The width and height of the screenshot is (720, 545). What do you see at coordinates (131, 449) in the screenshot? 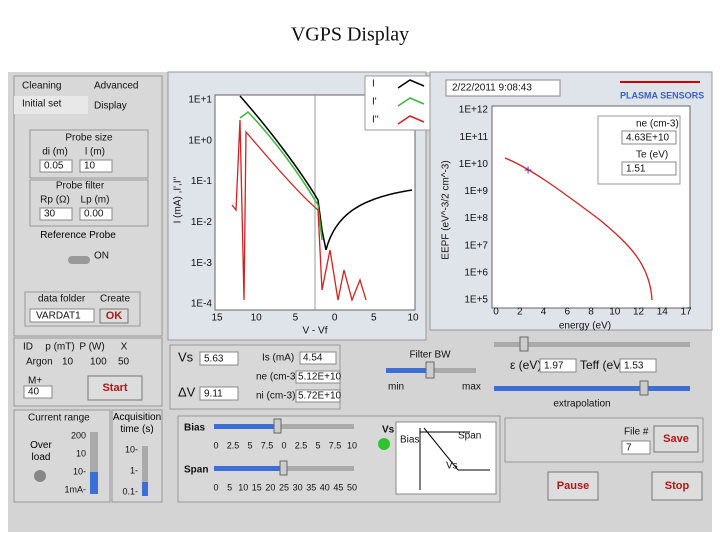
I see `tick-label: 10-` at bounding box center [131, 449].